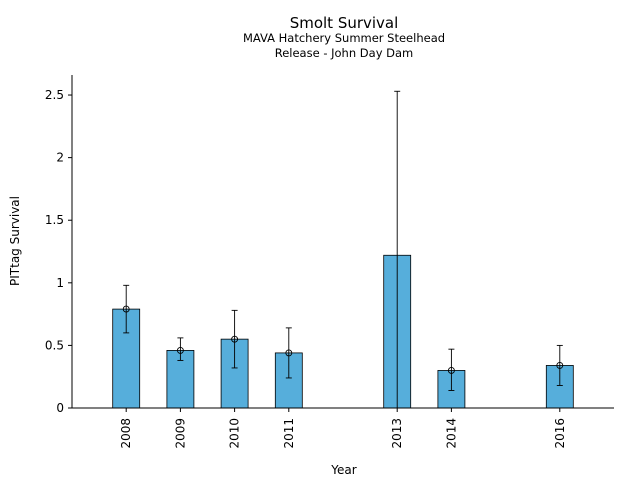 The image size is (640, 480). Describe the element at coordinates (451, 433) in the screenshot. I see `x-tick-label-2014: 2014` at that location.